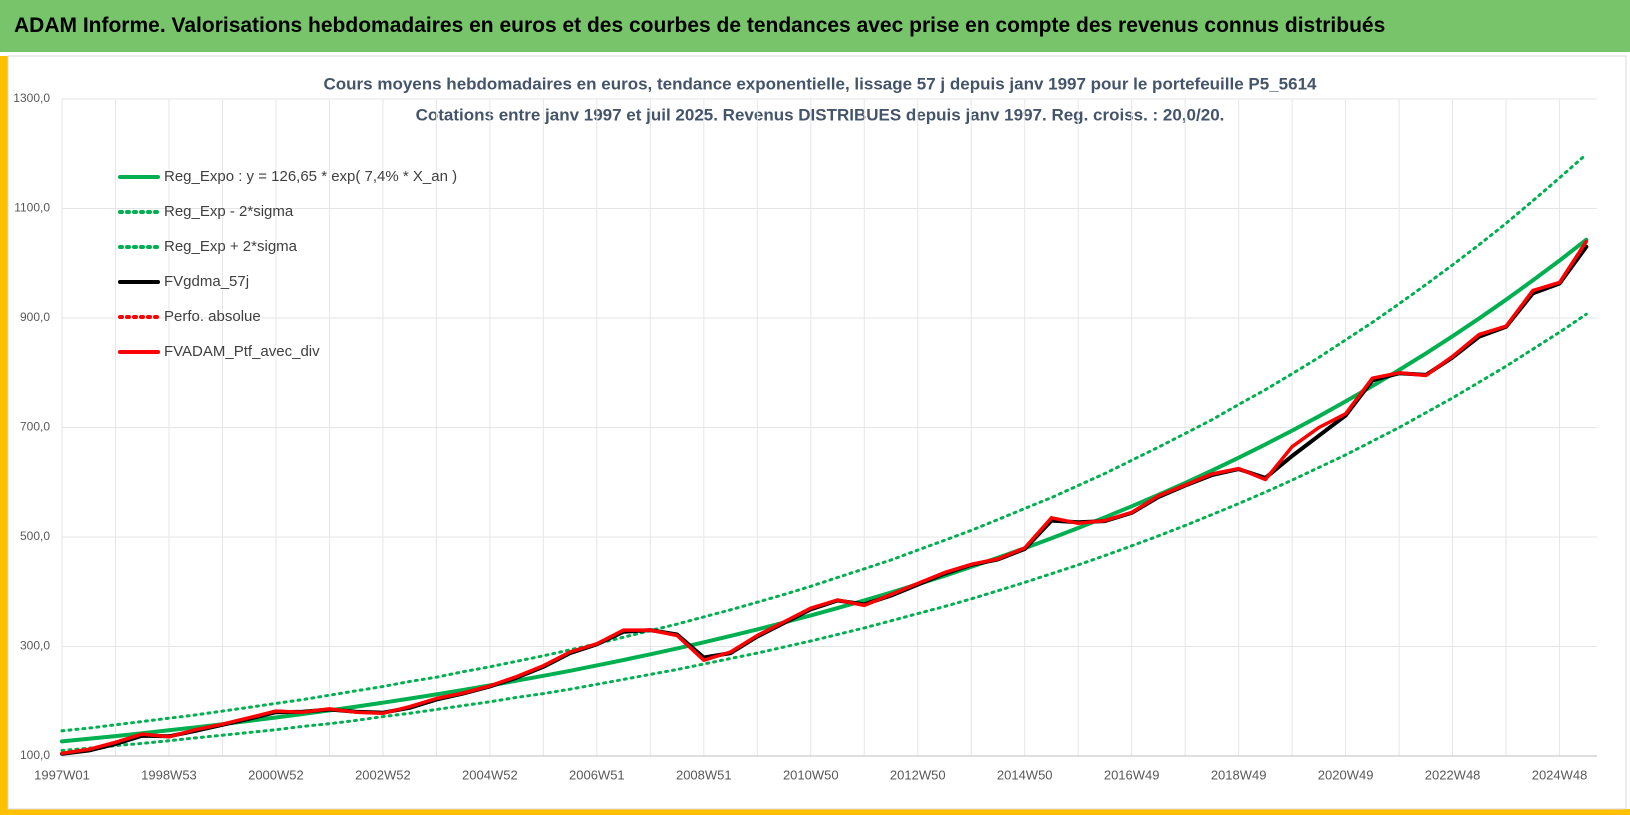 The width and height of the screenshot is (1630, 815). What do you see at coordinates (1025, 774) in the screenshot?
I see `x-tick-label: 2014W50` at bounding box center [1025, 774].